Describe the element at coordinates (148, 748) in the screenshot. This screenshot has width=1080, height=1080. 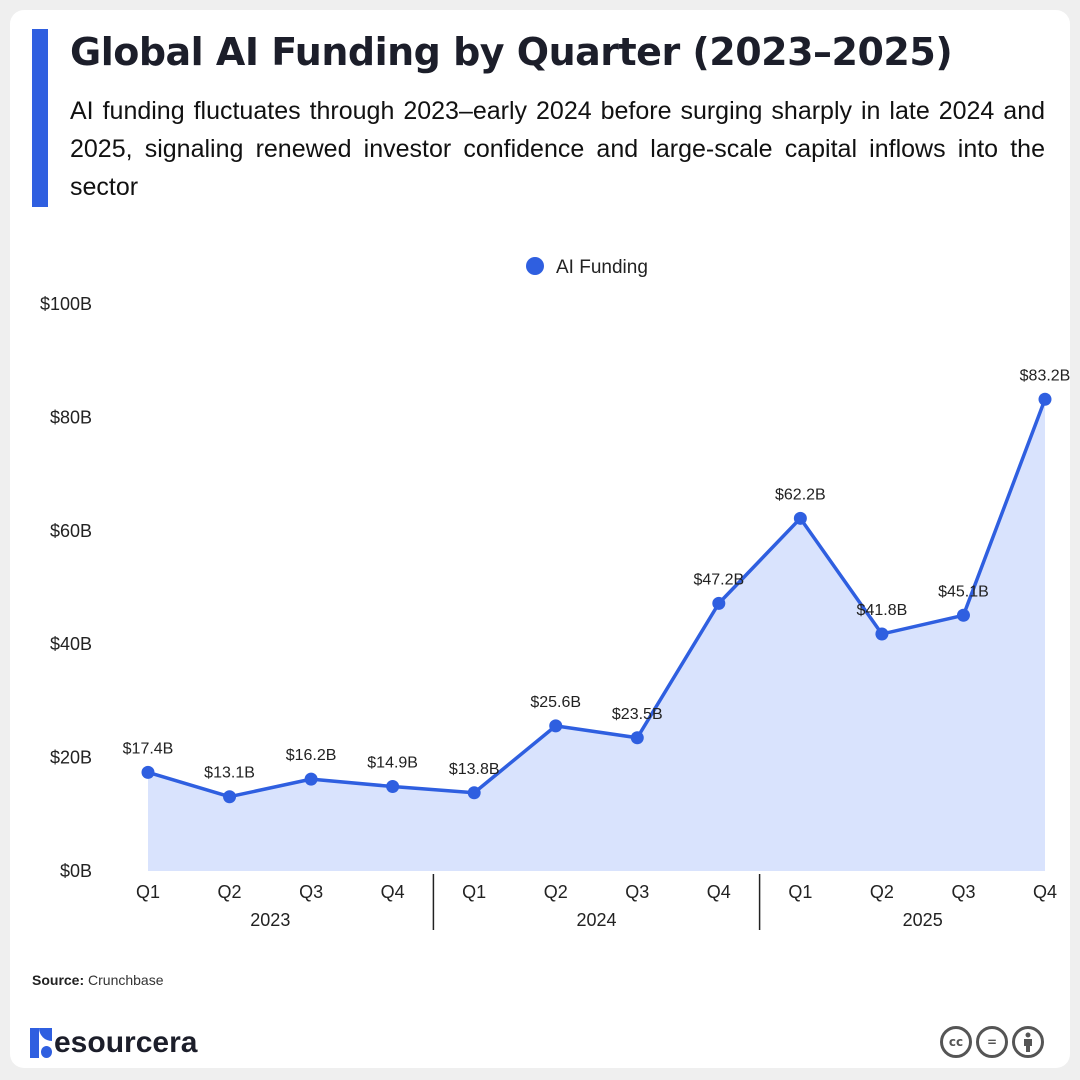
I see `data-label: $17.4B` at that location.